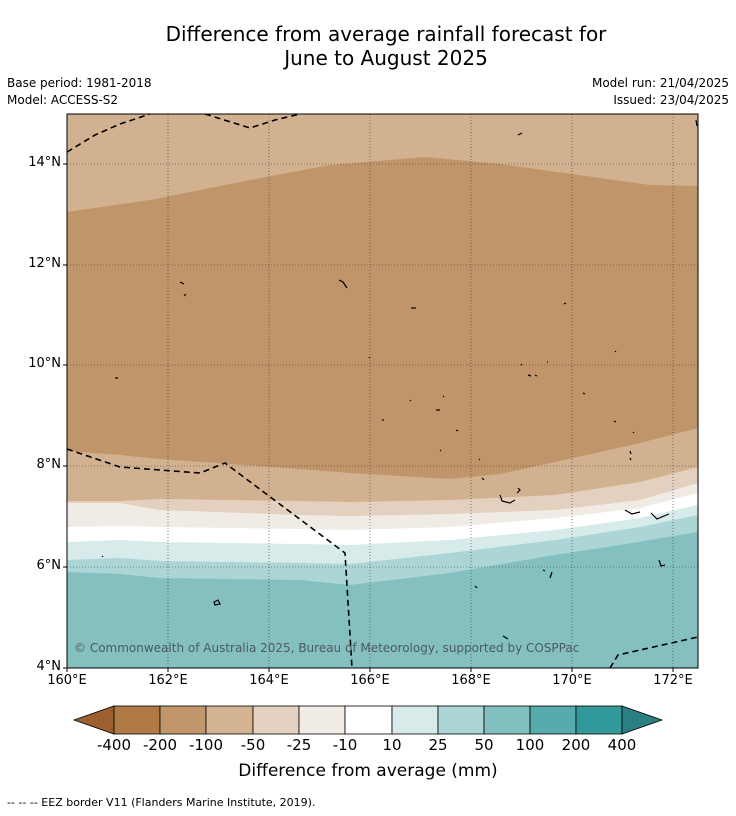 The height and width of the screenshot is (816, 736). What do you see at coordinates (253, 745) in the screenshot?
I see `colorbar-label: -50` at bounding box center [253, 745].